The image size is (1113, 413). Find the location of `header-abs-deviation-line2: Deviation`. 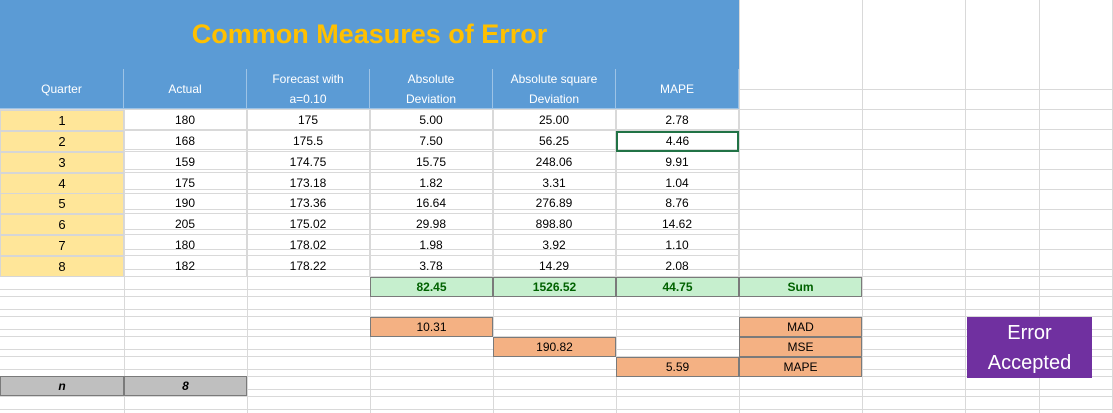

header-abs-deviation-line2: Deviation is located at coordinates (431, 98).